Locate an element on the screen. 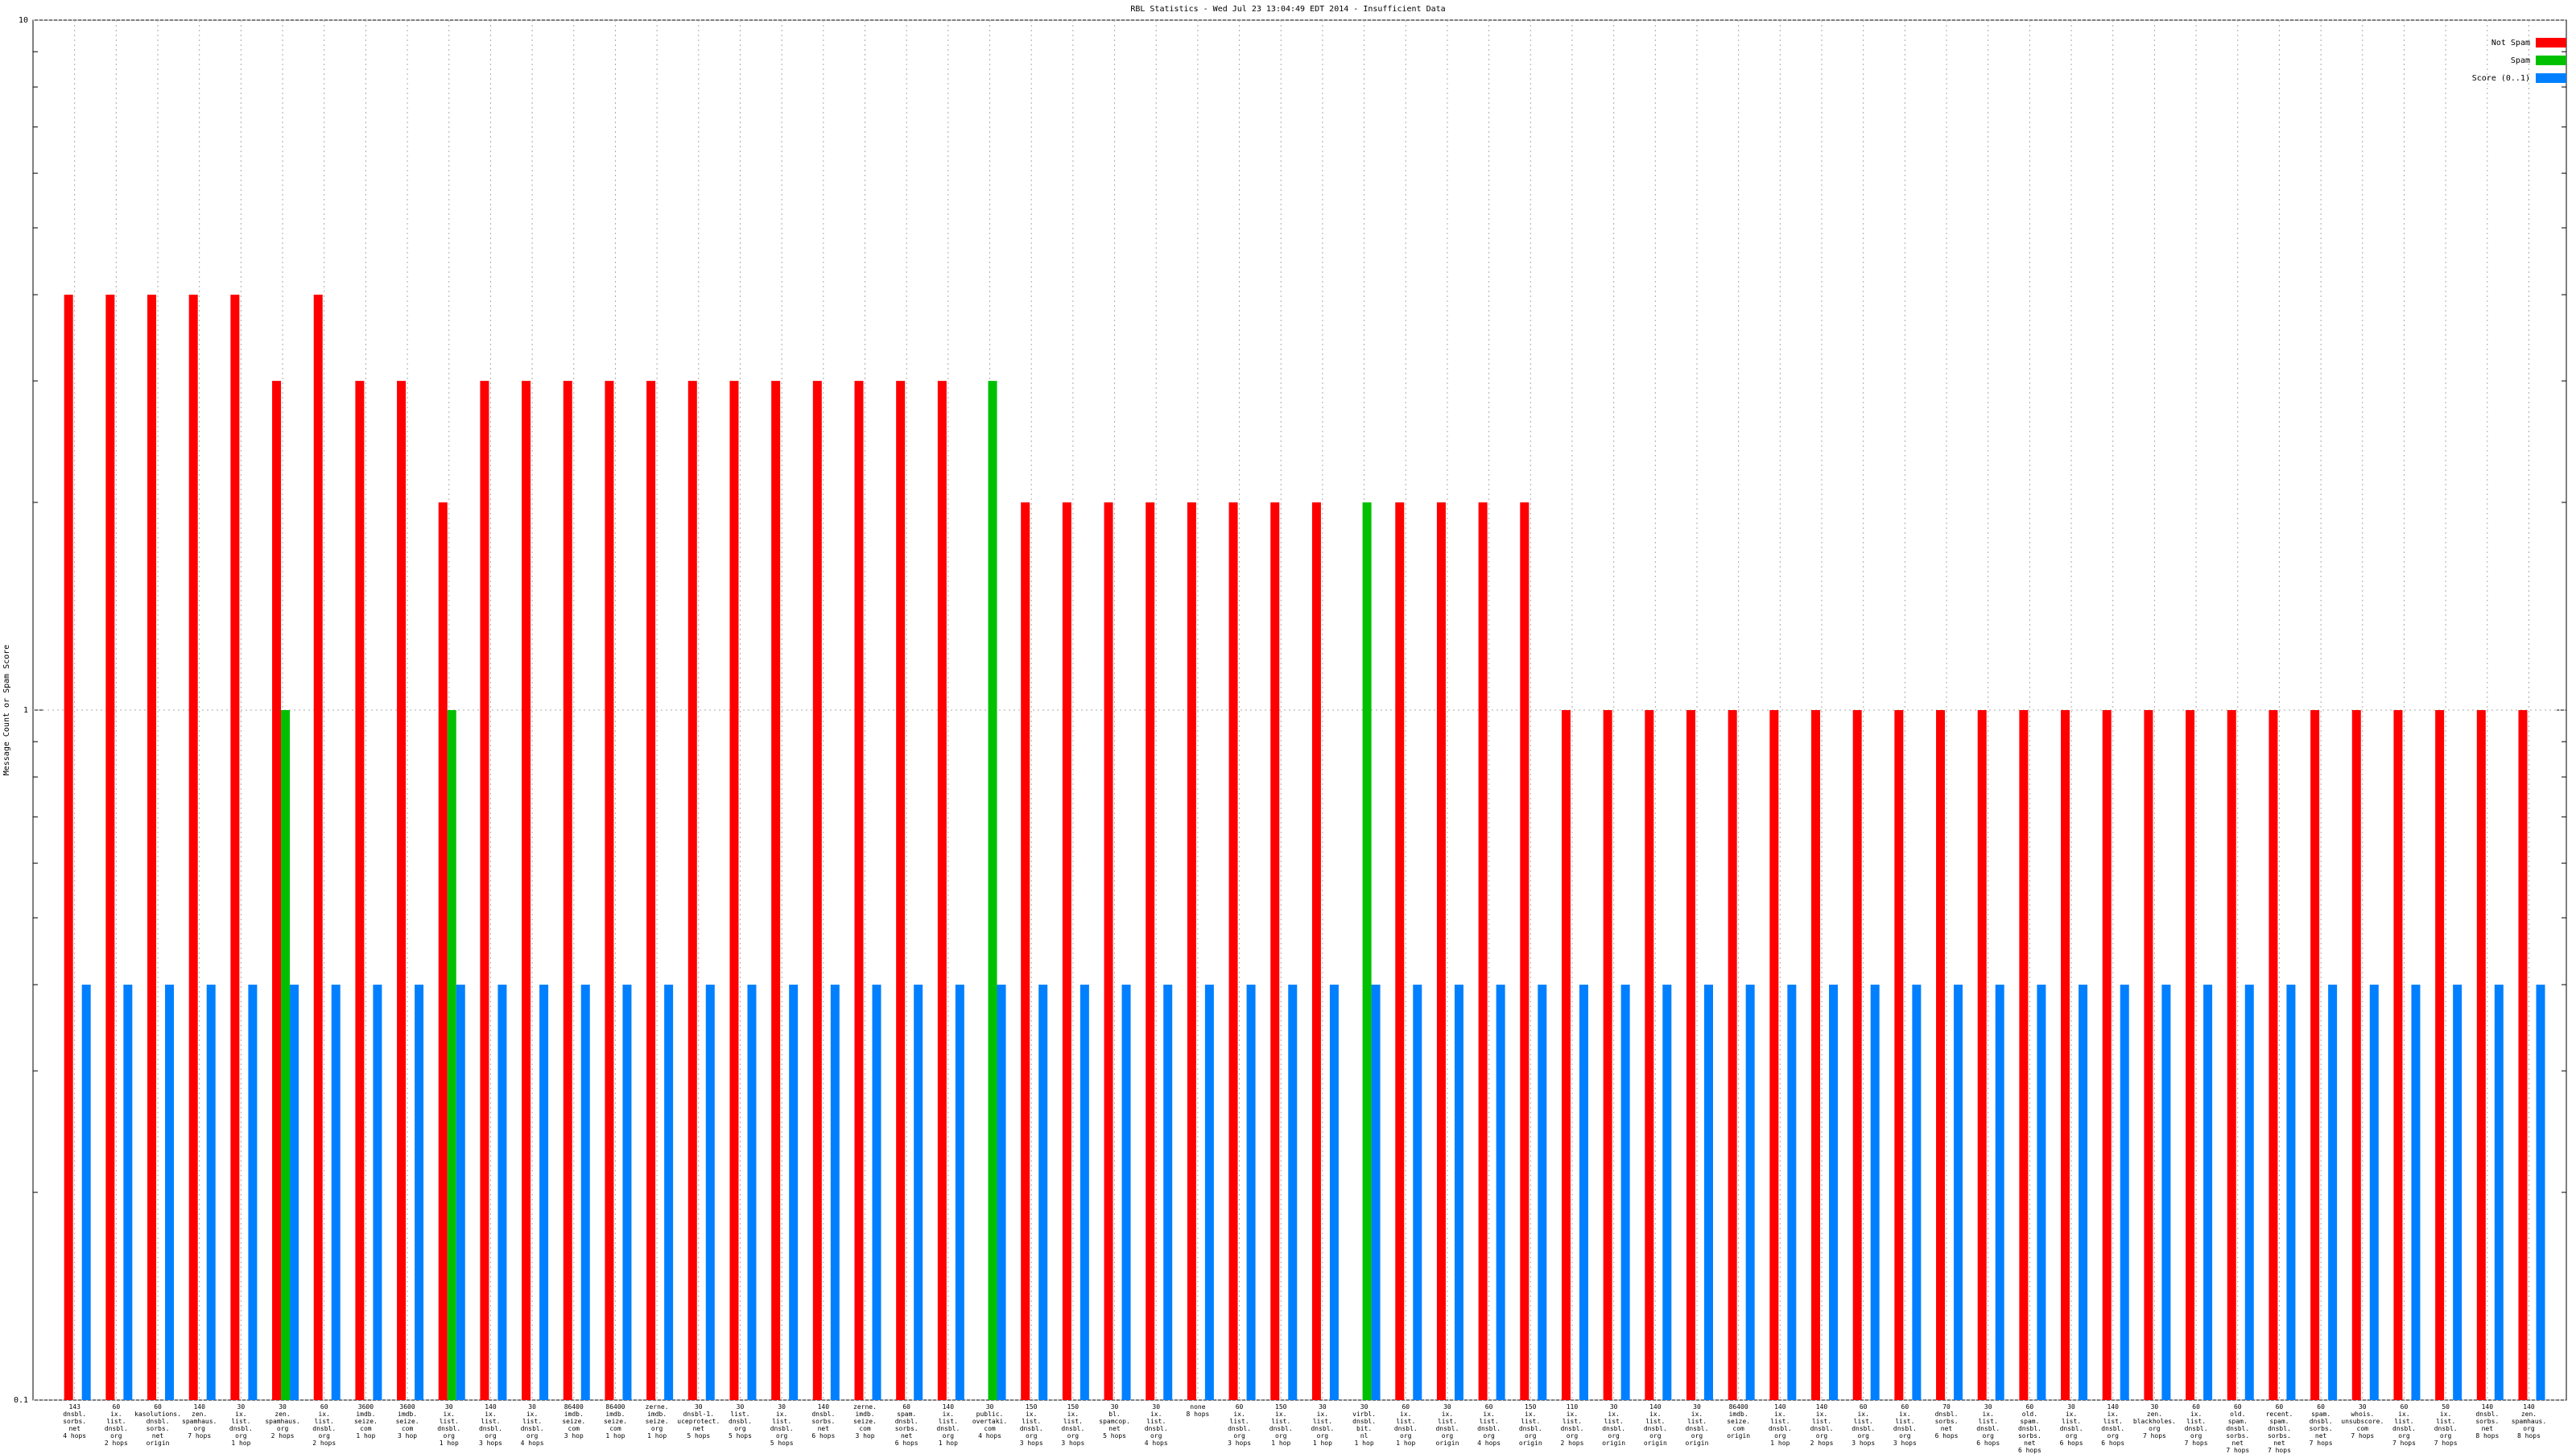 This screenshot has height=1454, width=2576. y-tick-label: 0.1 is located at coordinates (21, 1400).